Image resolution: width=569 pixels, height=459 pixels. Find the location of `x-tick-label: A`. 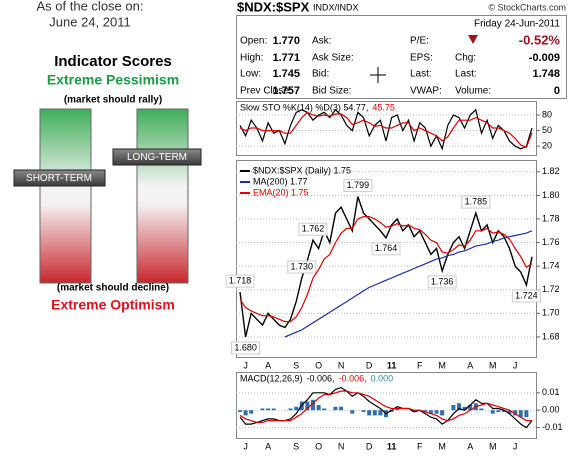

x-tick-label: A is located at coordinates (470, 365).